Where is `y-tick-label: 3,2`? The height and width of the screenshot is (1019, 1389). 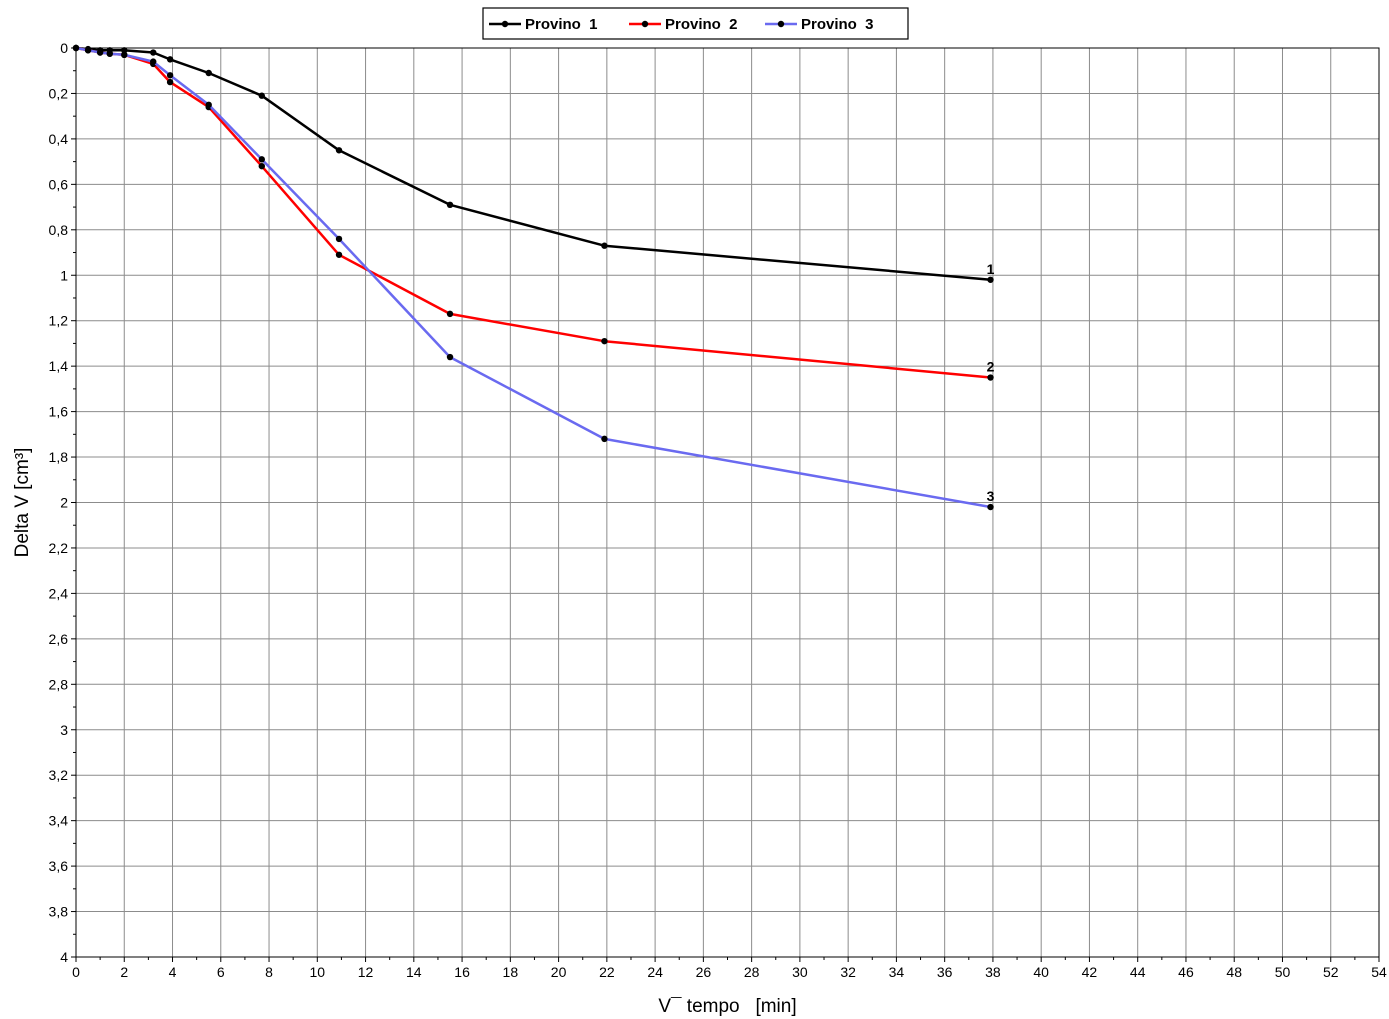
y-tick-label: 3,2 is located at coordinates (59, 775).